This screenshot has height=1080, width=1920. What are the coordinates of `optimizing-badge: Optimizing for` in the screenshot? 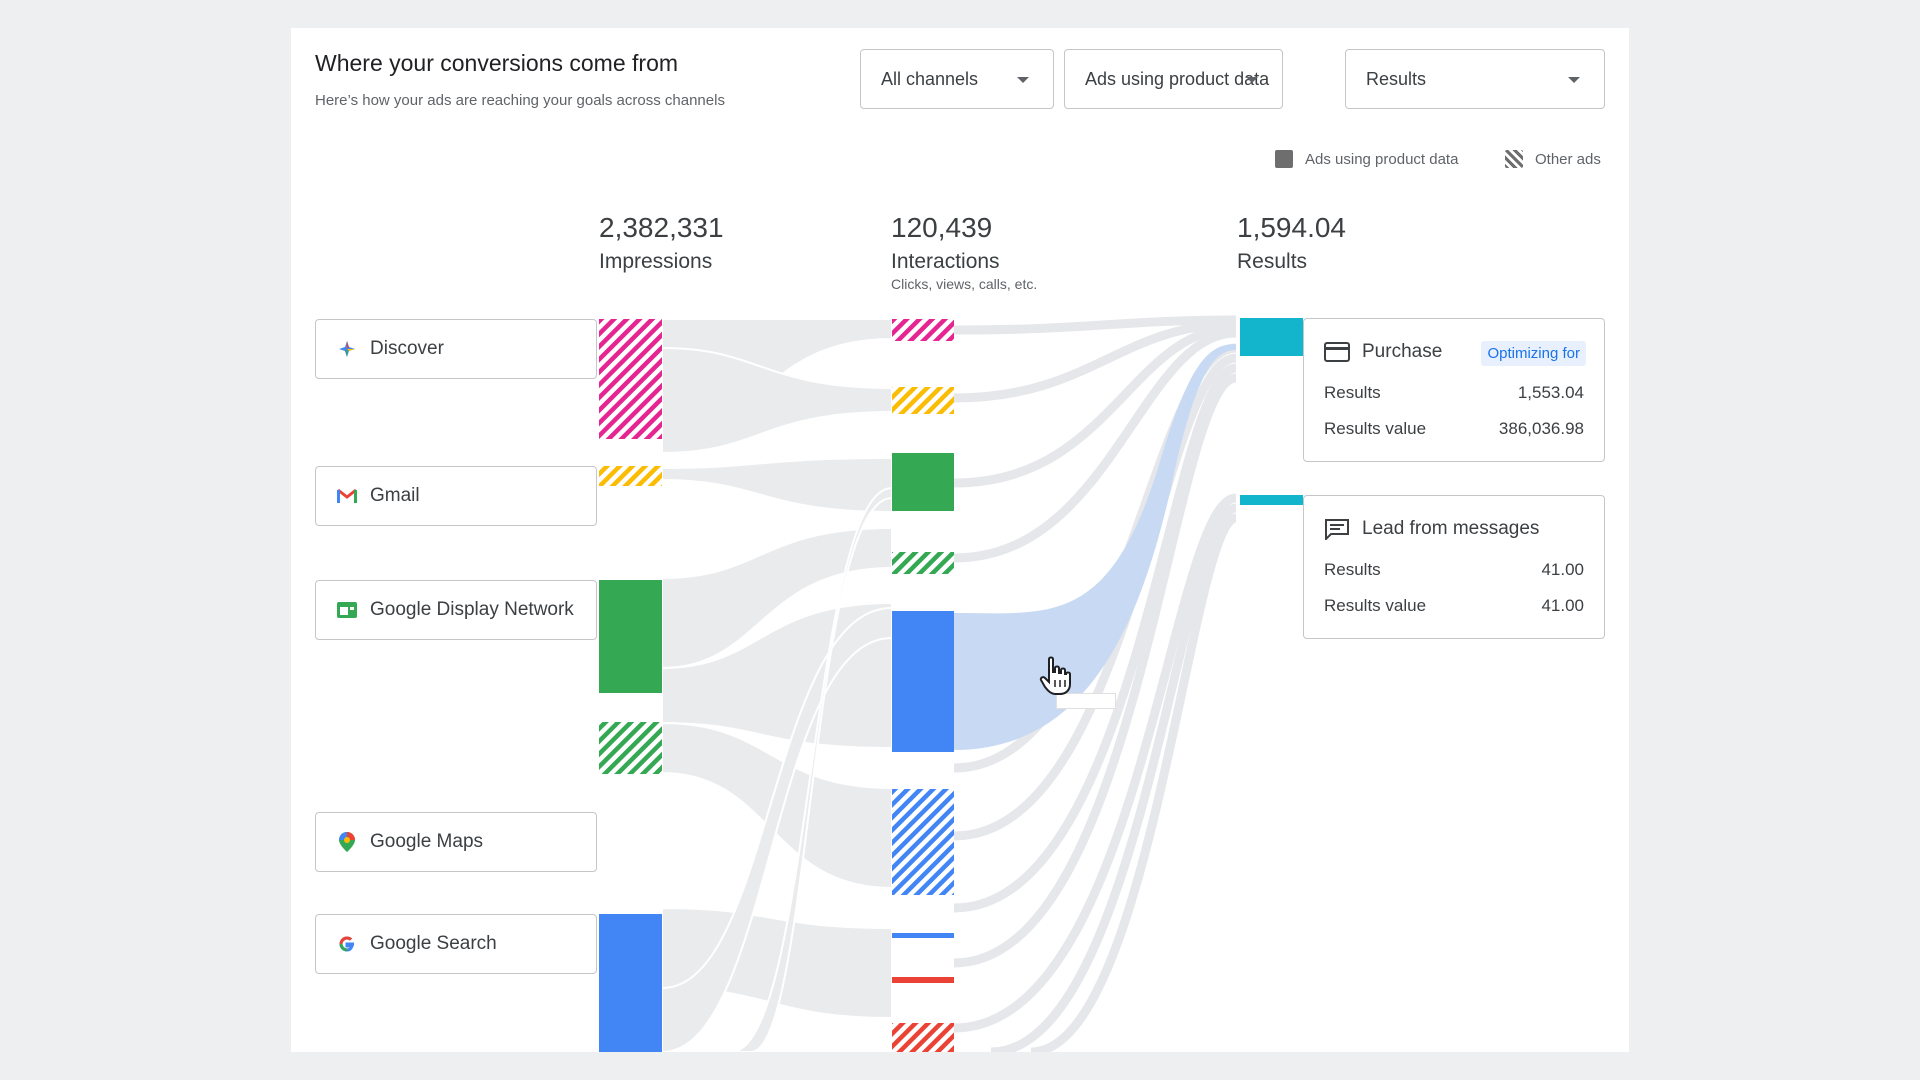 It's located at (1533, 353).